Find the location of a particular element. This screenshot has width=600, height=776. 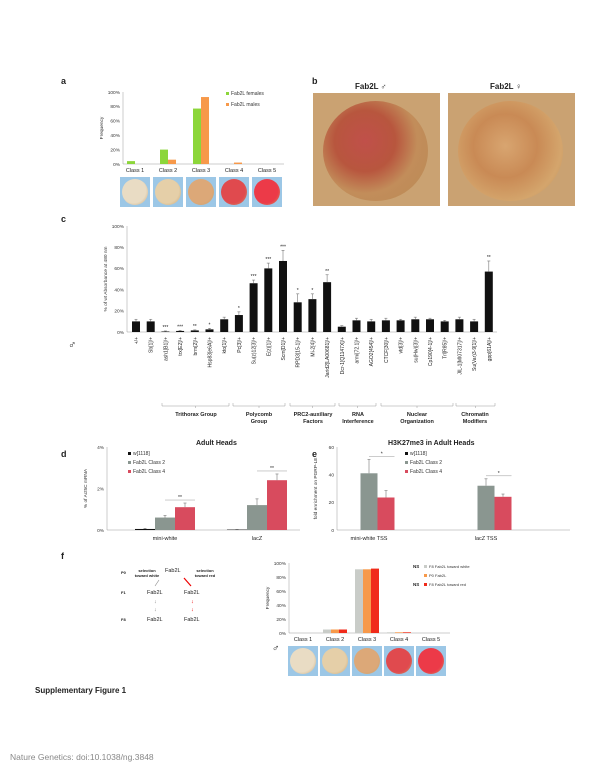

category-label-c: ash1[B1]/+ is located at coordinates (166, 349).